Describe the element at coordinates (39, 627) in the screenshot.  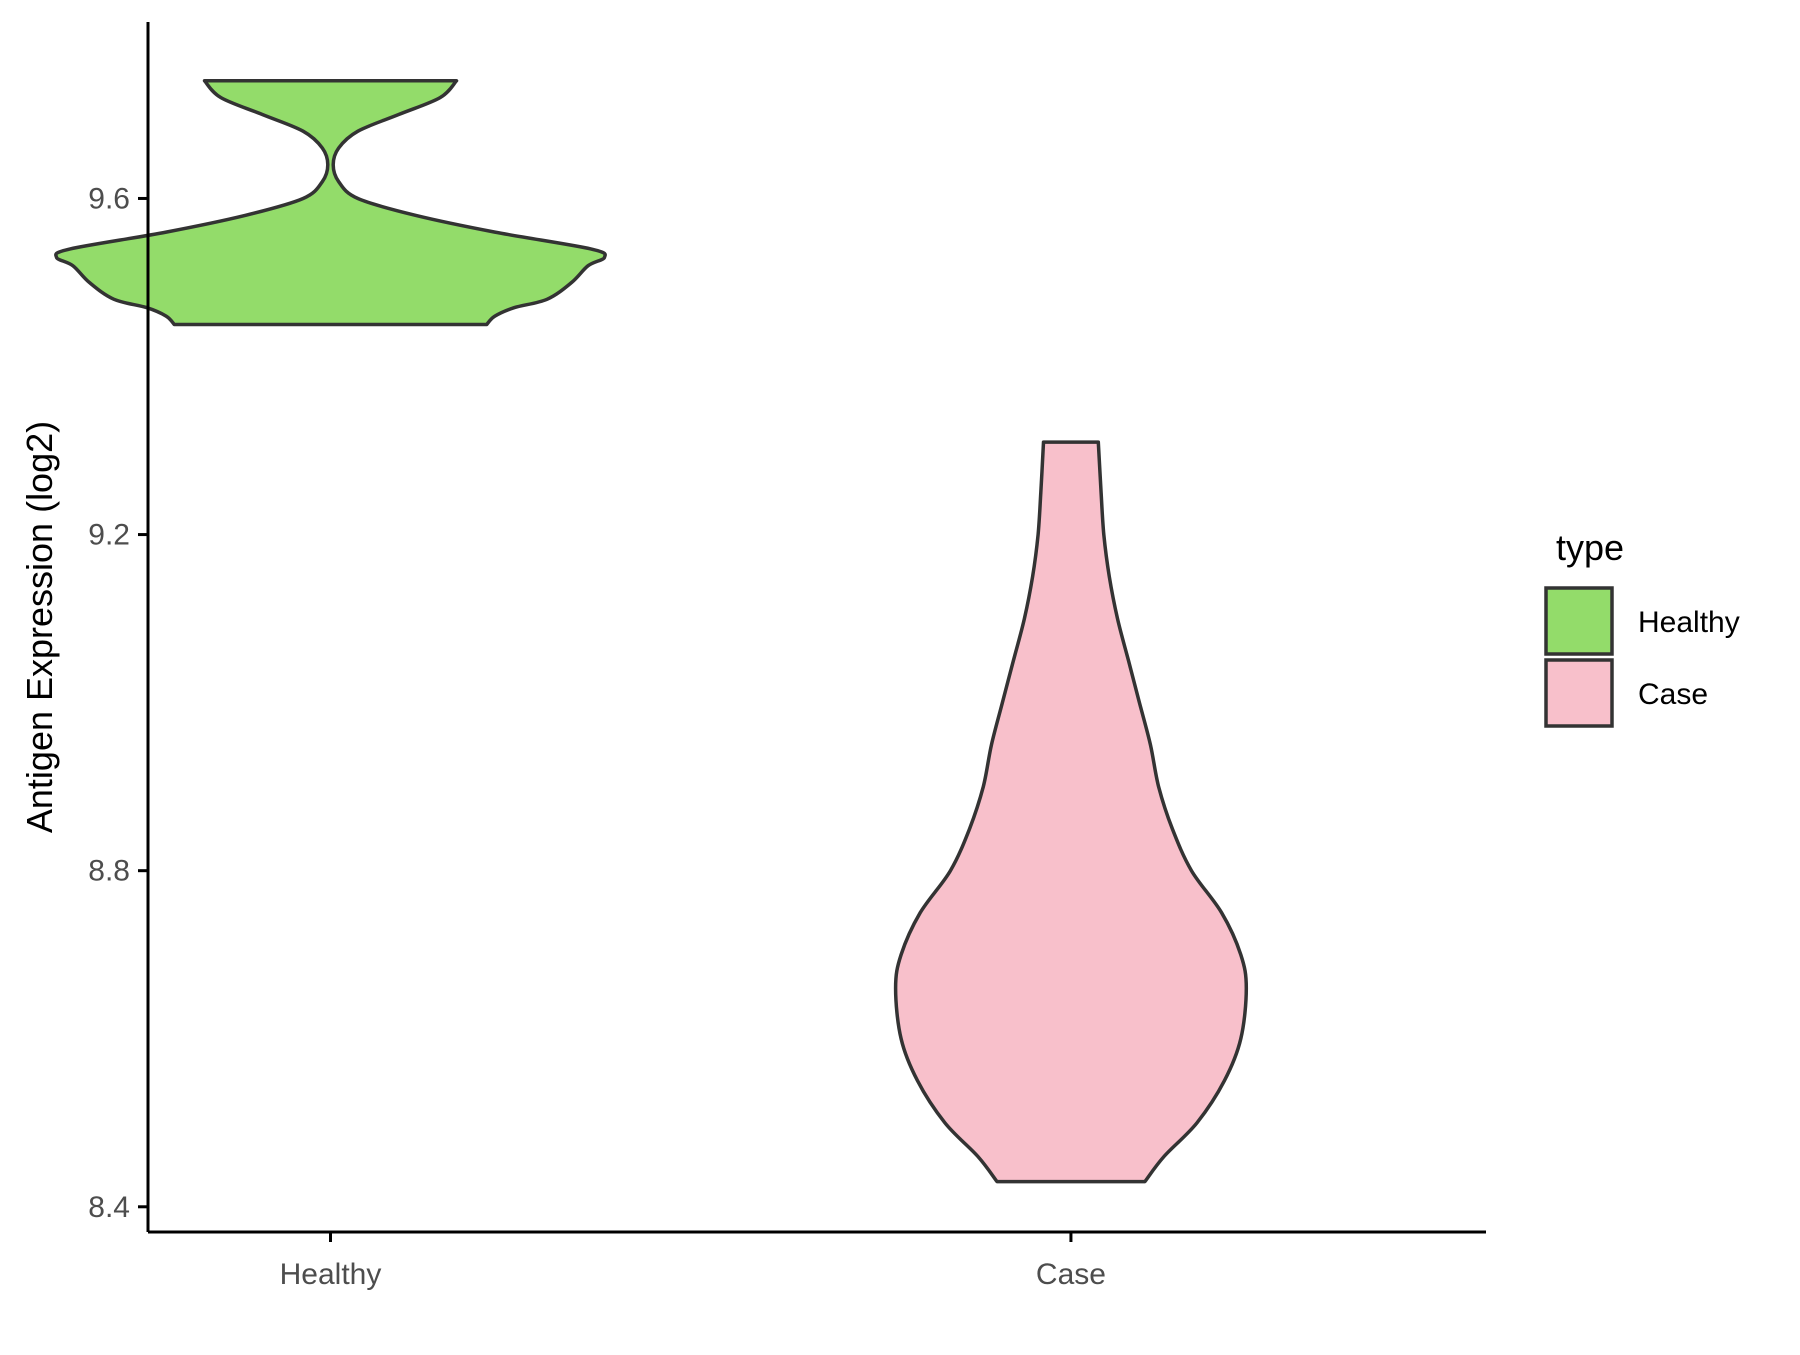
I see `y-axis-title: Antigen Expression (log2)` at that location.